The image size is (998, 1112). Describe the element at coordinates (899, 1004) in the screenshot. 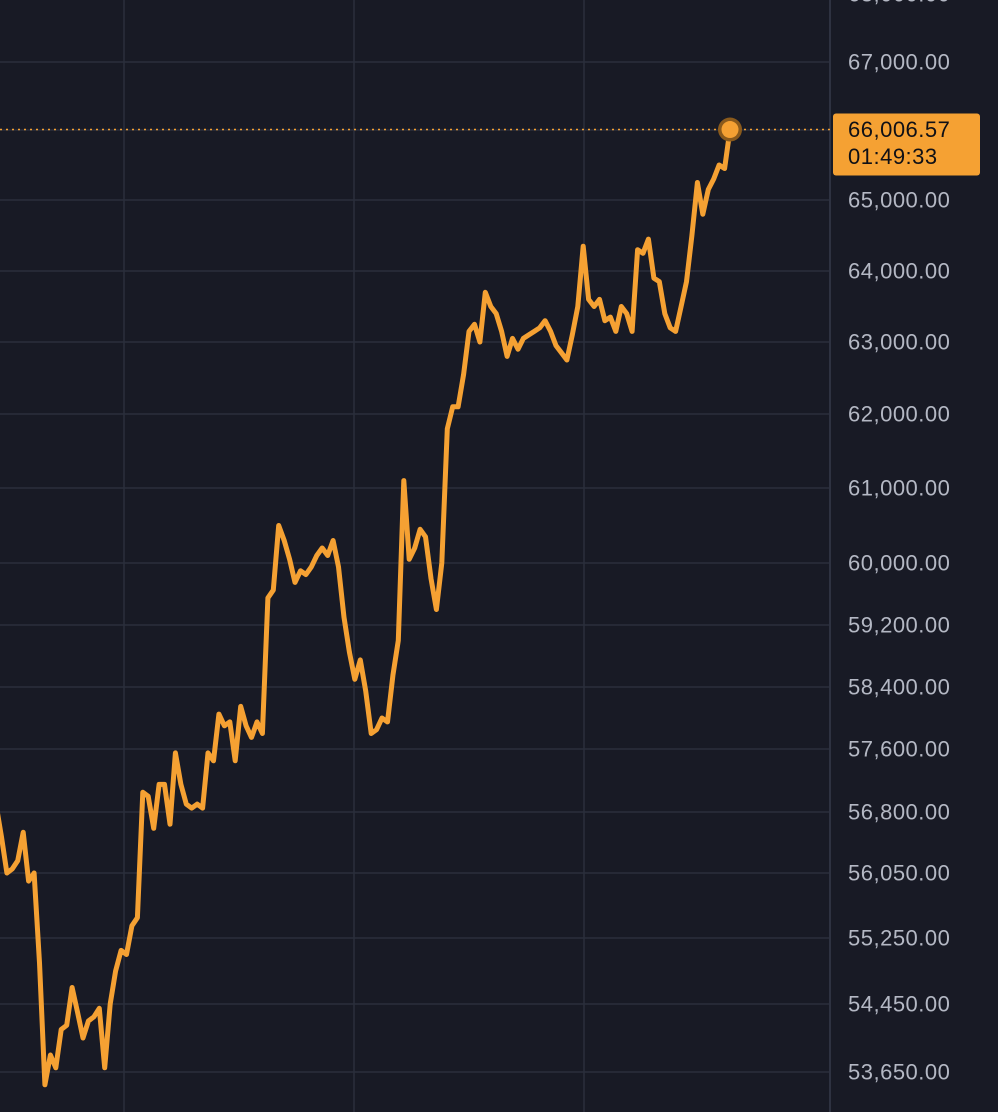

I see `y-tick-label: 54,450.00` at that location.